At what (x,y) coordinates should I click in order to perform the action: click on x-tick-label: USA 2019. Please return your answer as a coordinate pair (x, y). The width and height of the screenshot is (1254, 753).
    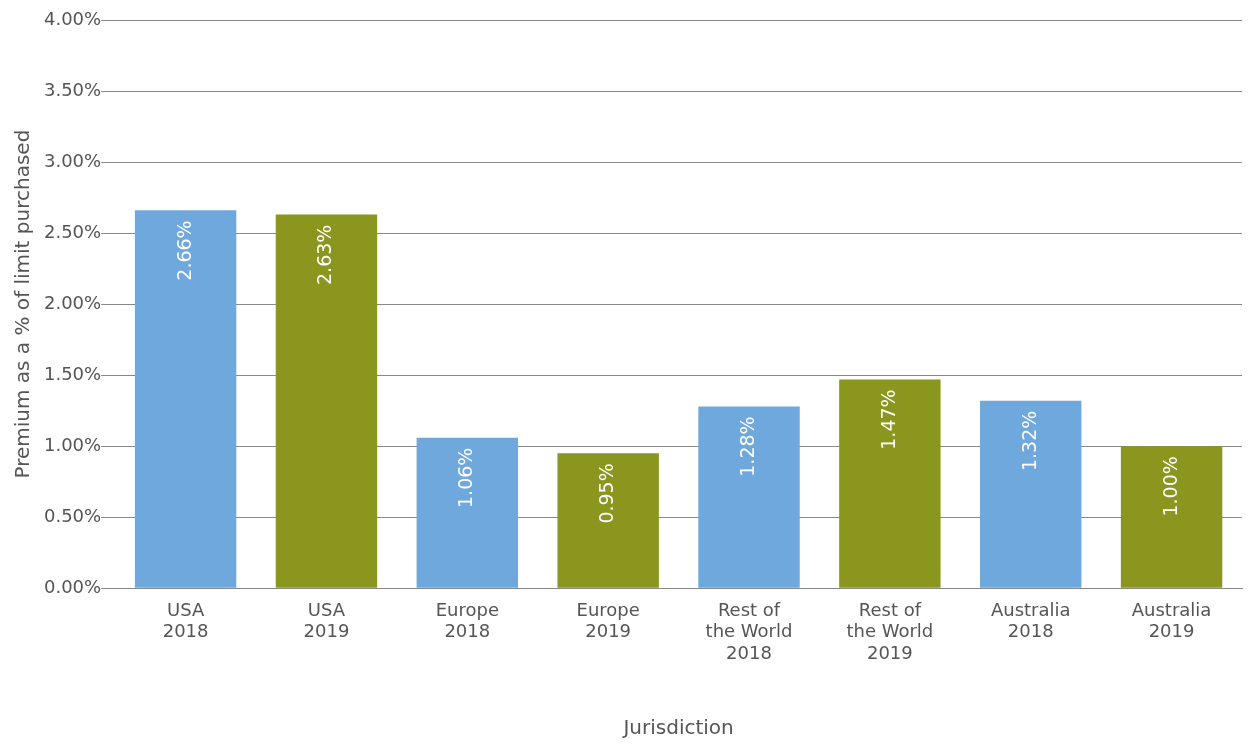
    Looking at the image, I should click on (326, 620).